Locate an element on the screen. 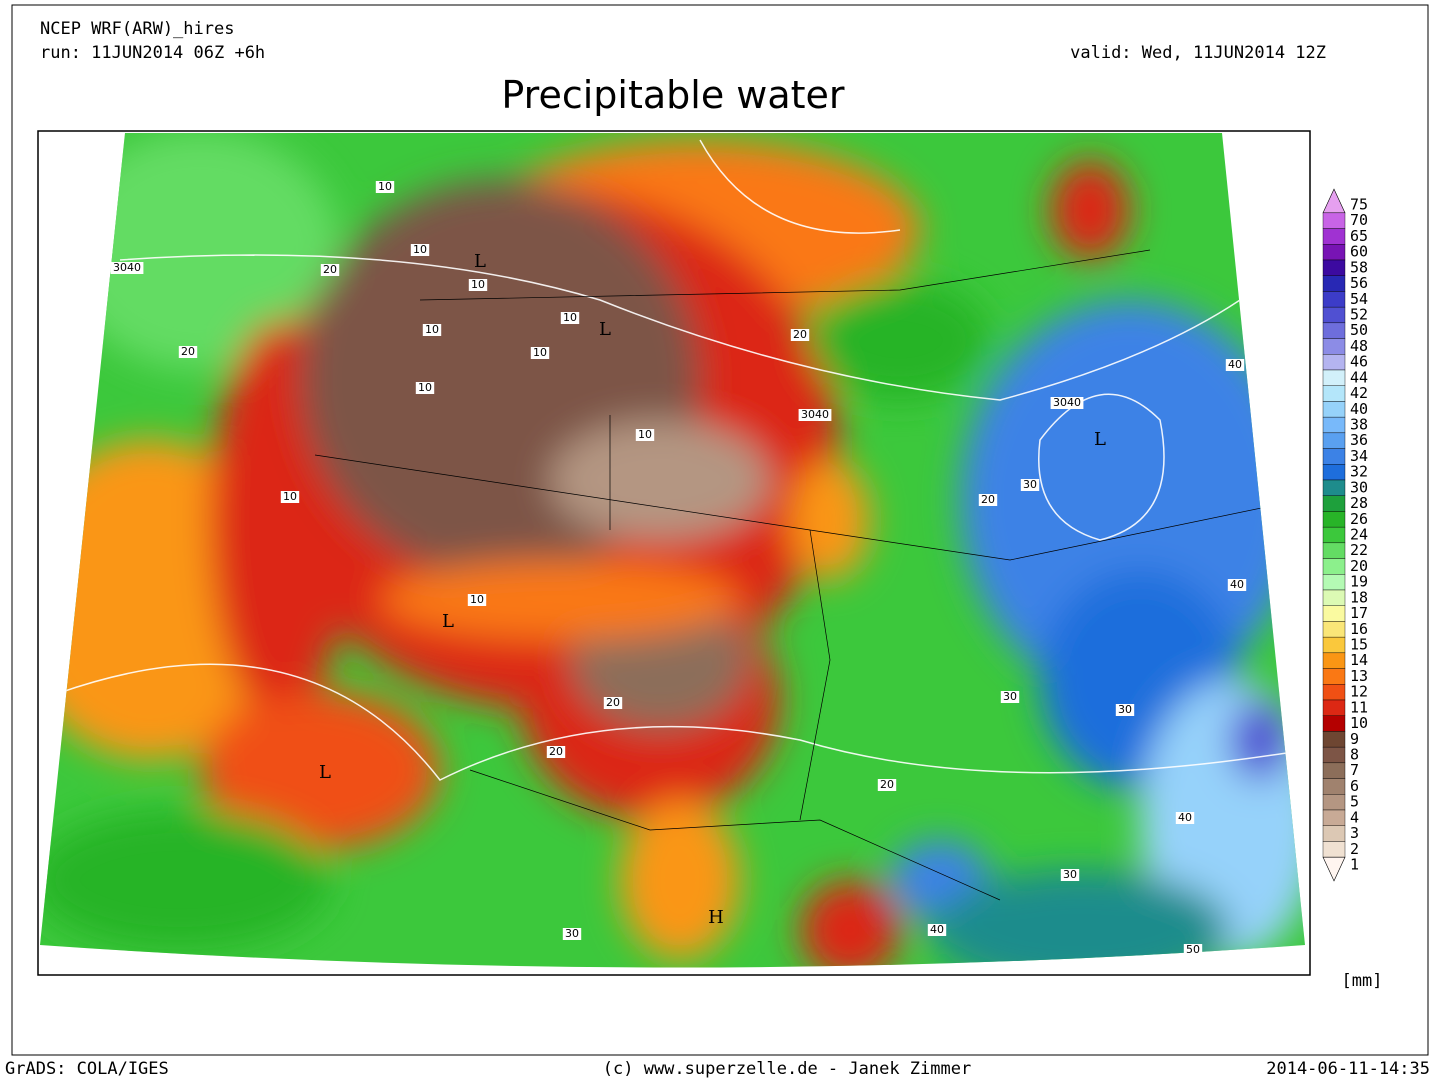  legend-label: 10 is located at coordinates (1359, 723).